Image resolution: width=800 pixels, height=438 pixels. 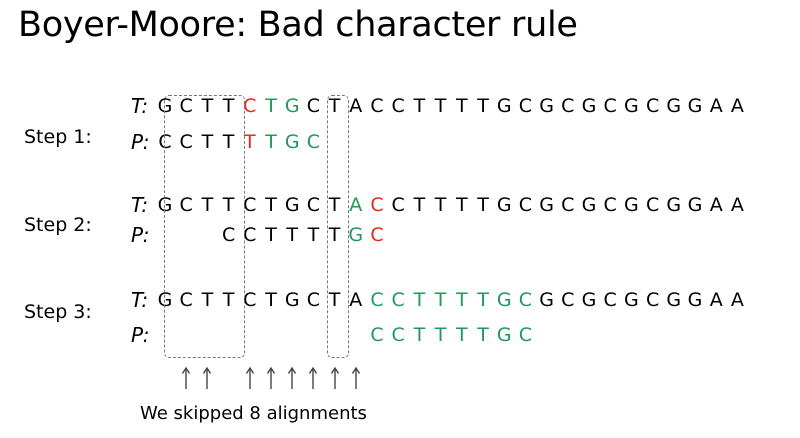 What do you see at coordinates (58, 137) in the screenshot?
I see `step-label-1: Step 1:` at bounding box center [58, 137].